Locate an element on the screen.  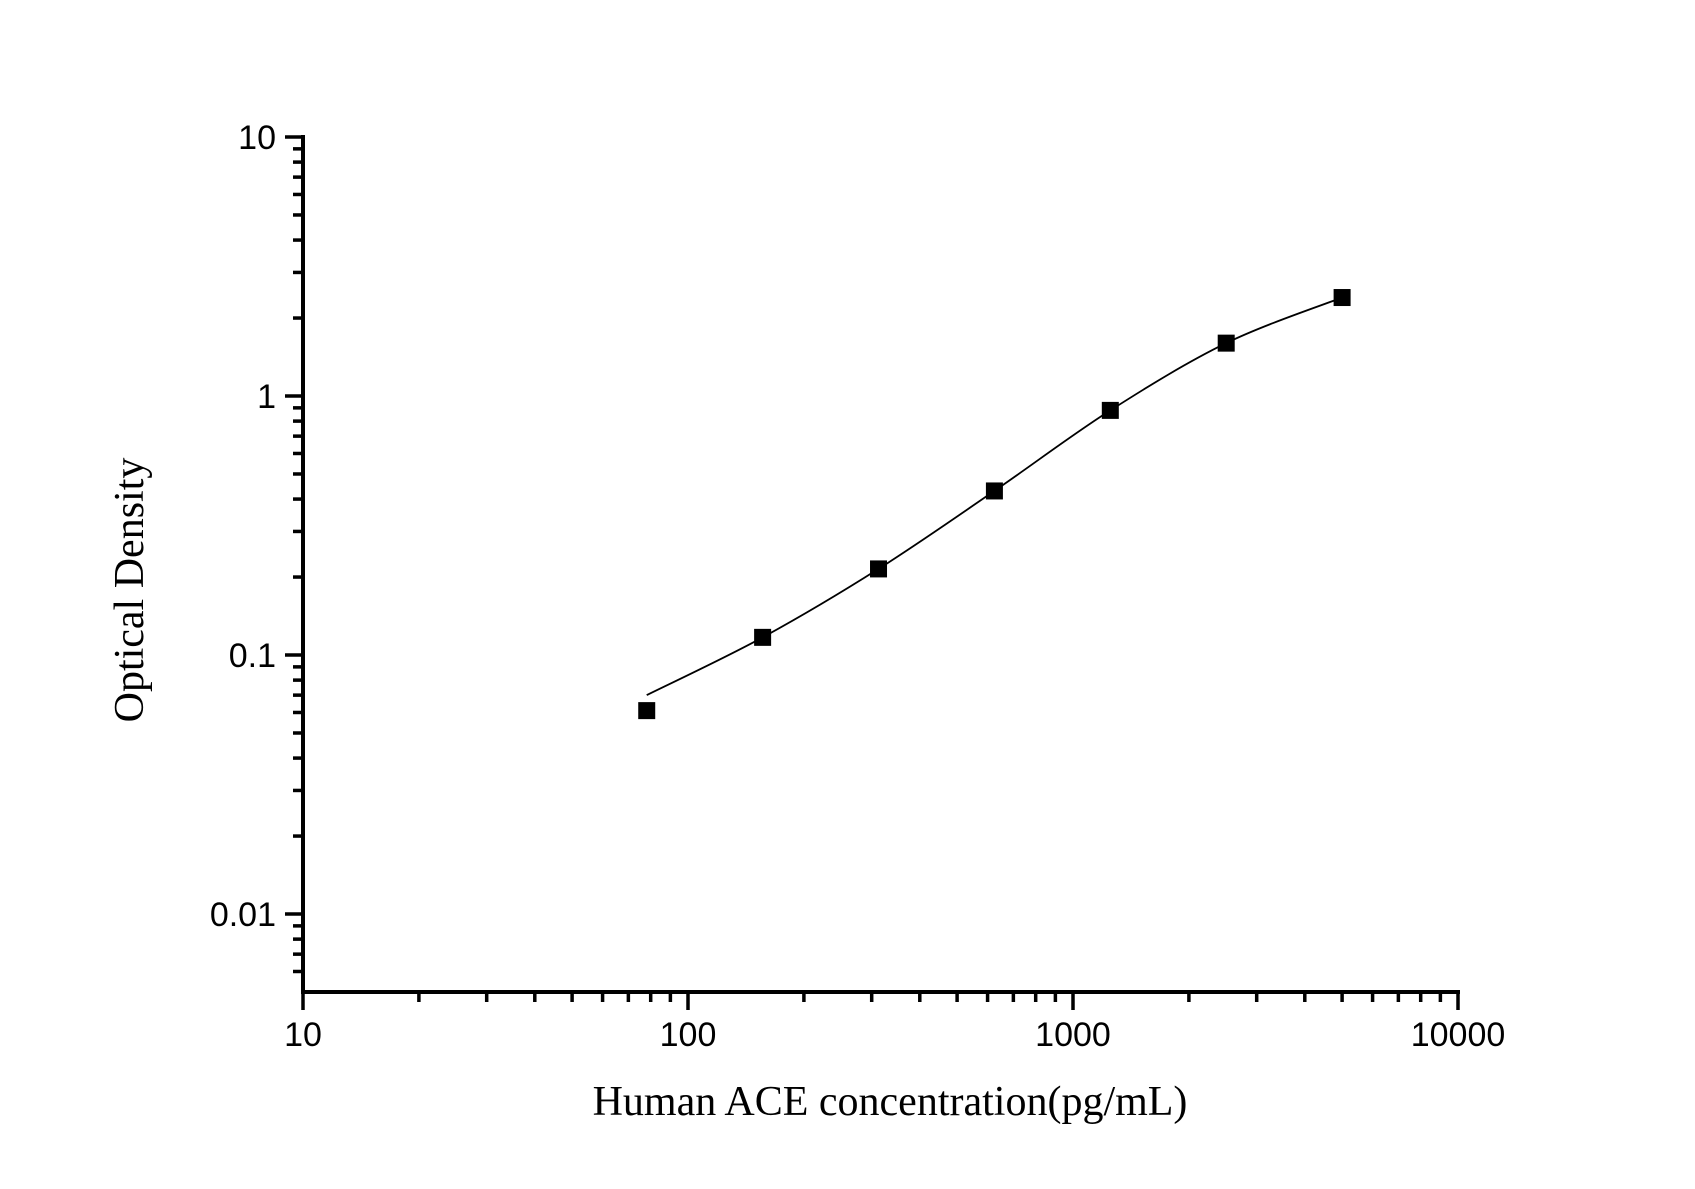
x-tick-label: 10000 is located at coordinates (1458, 1035).